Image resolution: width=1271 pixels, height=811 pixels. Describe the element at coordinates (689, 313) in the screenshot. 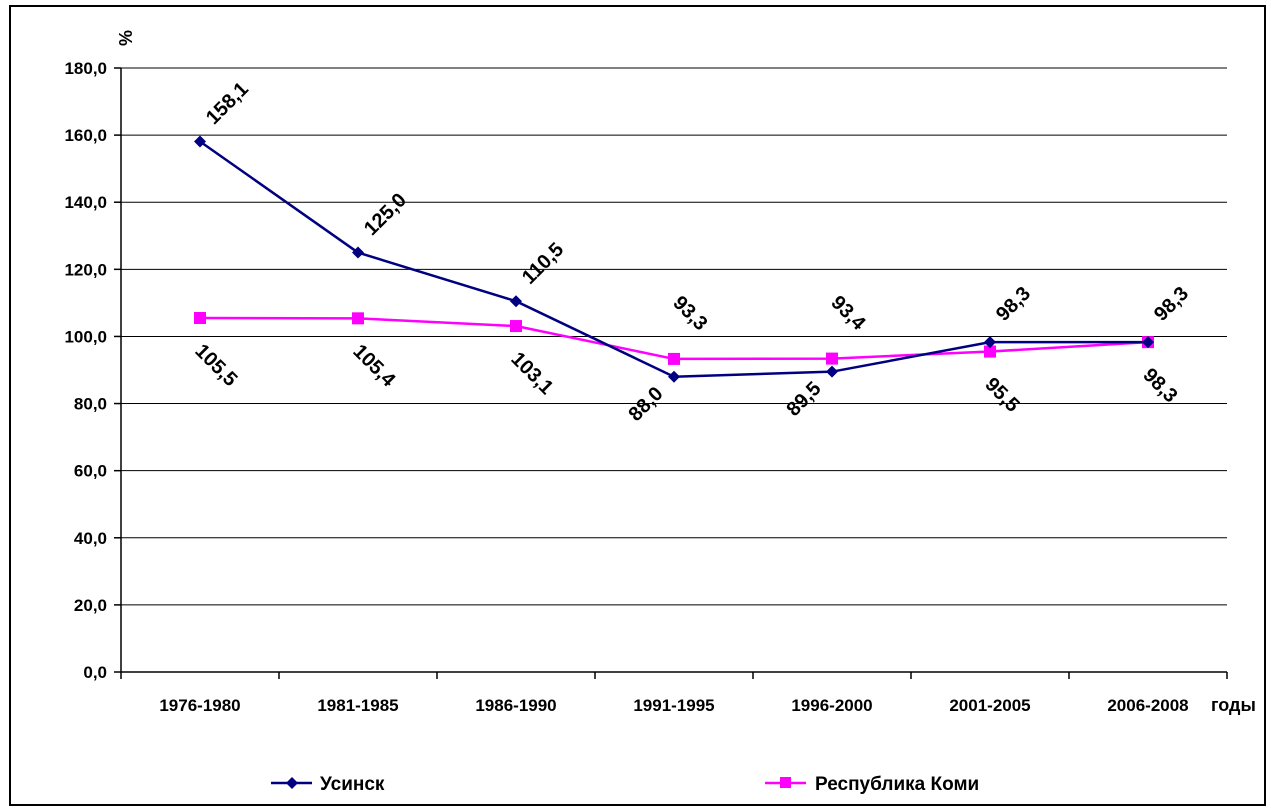

I see `data-label-komi: 93,3` at that location.